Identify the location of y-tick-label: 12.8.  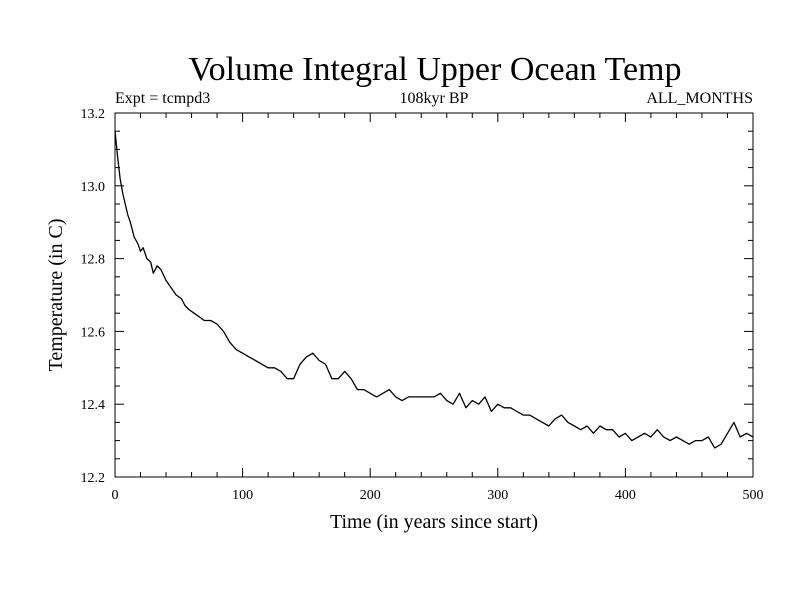
(93, 260).